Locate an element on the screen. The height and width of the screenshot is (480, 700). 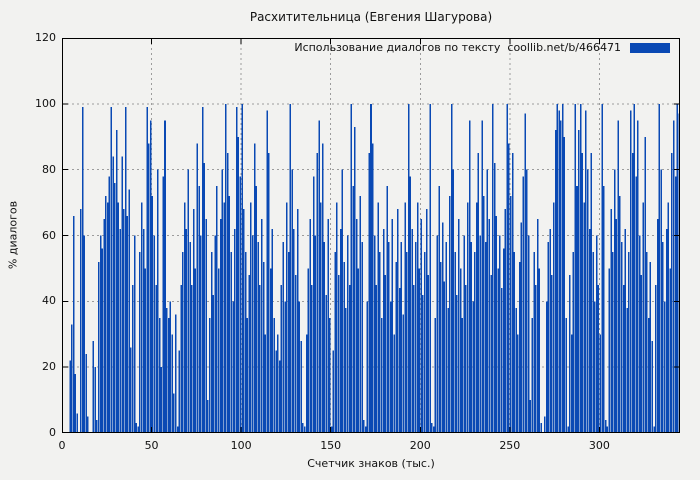
y-tick-label: 80 is located at coordinates (49, 169).